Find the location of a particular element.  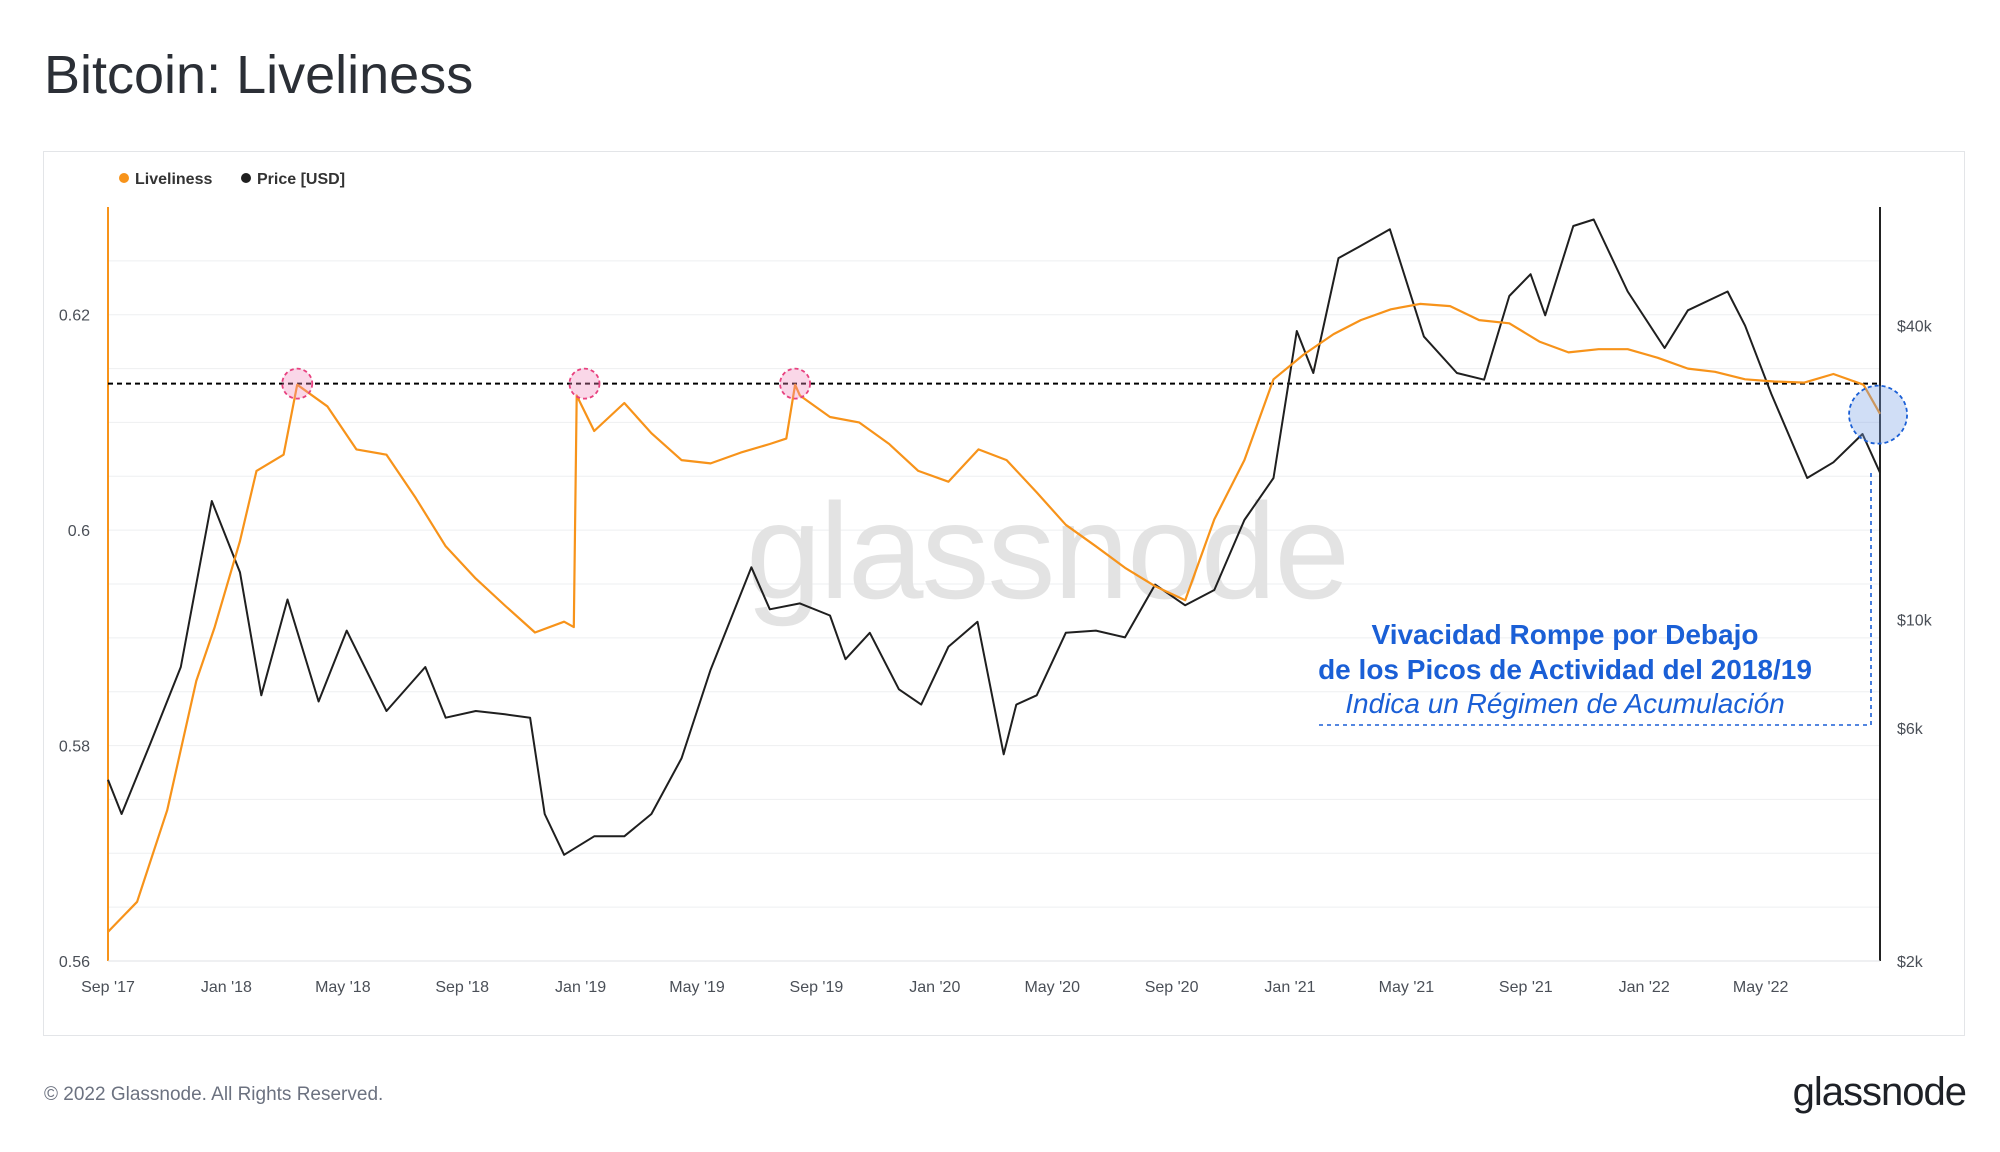

x-tick-label: Sep '20 is located at coordinates (1172, 987).